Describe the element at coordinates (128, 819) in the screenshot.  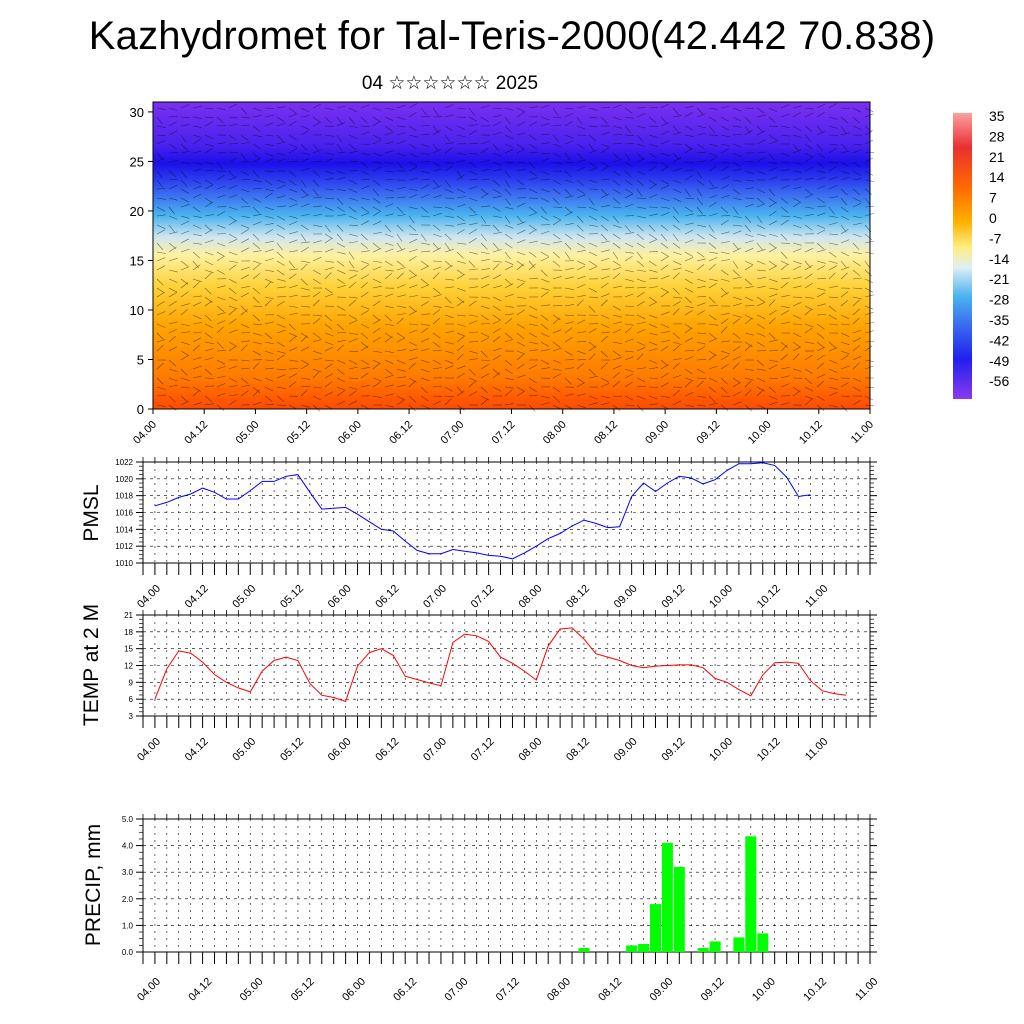
I see `y-tick-label: 5.0` at that location.